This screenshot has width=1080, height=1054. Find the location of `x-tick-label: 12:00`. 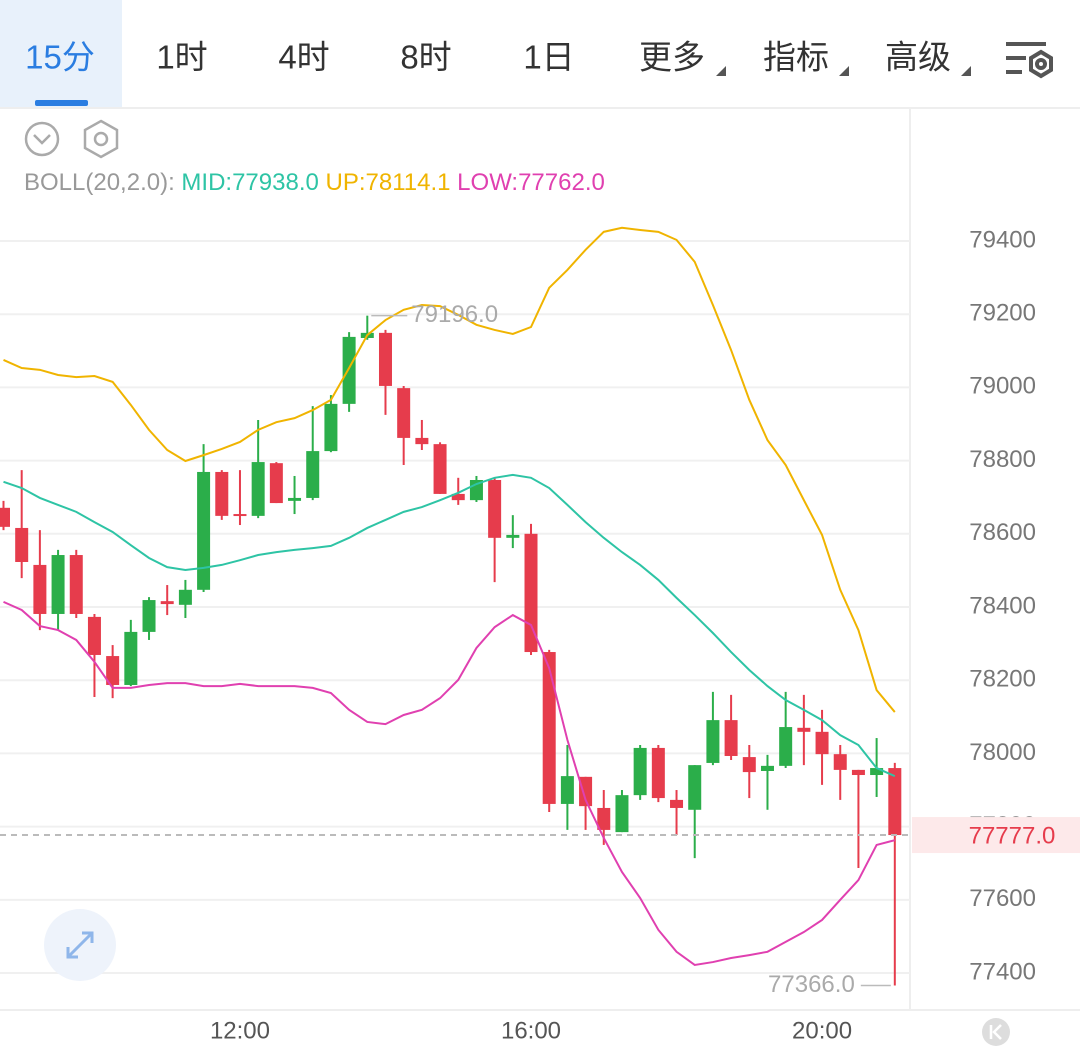

x-tick-label: 12:00 is located at coordinates (240, 1030).